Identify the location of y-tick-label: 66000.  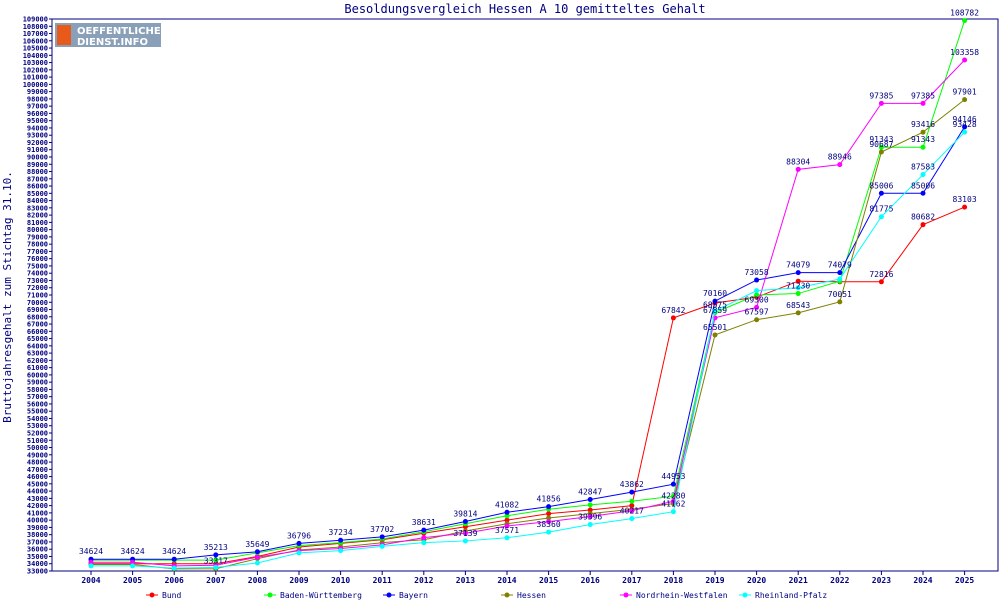
(37, 332).